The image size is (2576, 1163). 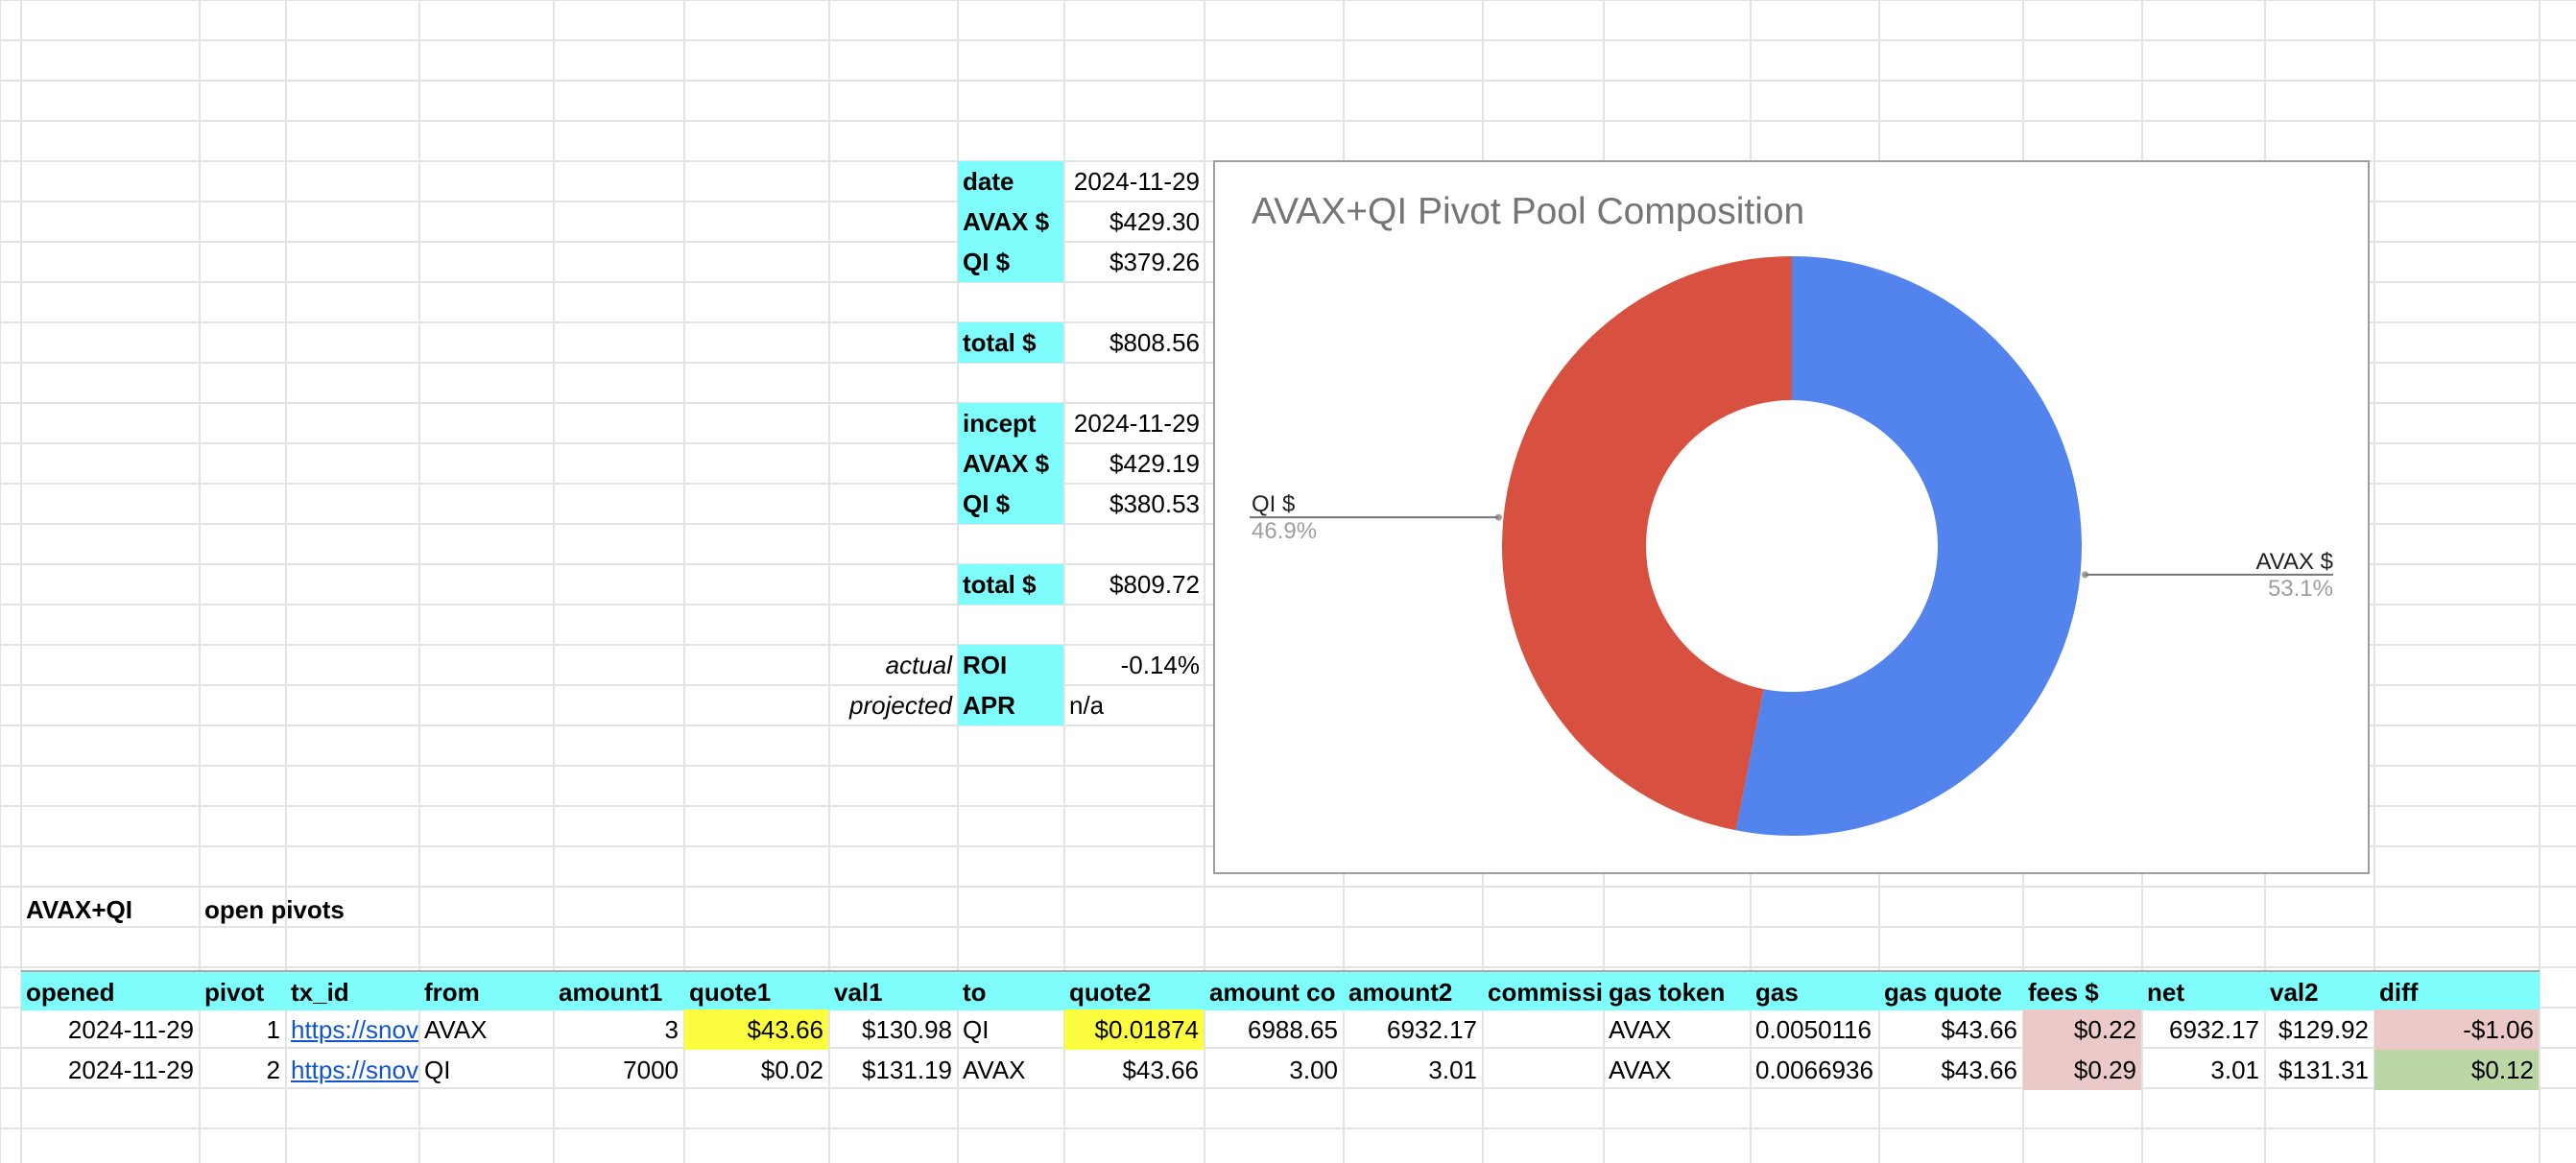 I want to click on header-net: net, so click(x=2203, y=990).